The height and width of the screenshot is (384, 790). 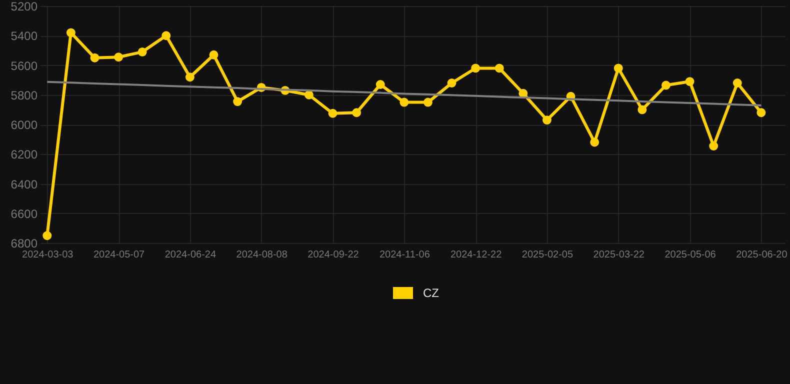 I want to click on x-tick-label: 2025-03-22, so click(x=619, y=255).